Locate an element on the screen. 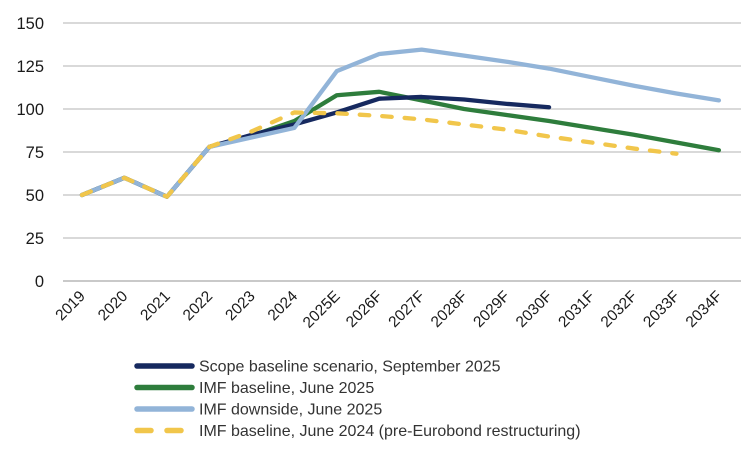 The width and height of the screenshot is (750, 450). y-tick-label: 100 is located at coordinates (30, 110).